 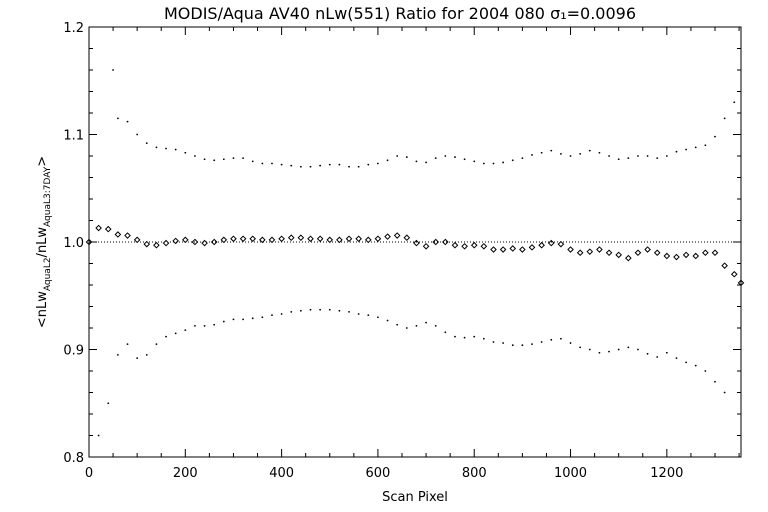 I want to click on y-label-mid: /nLw, so click(x=42, y=242).